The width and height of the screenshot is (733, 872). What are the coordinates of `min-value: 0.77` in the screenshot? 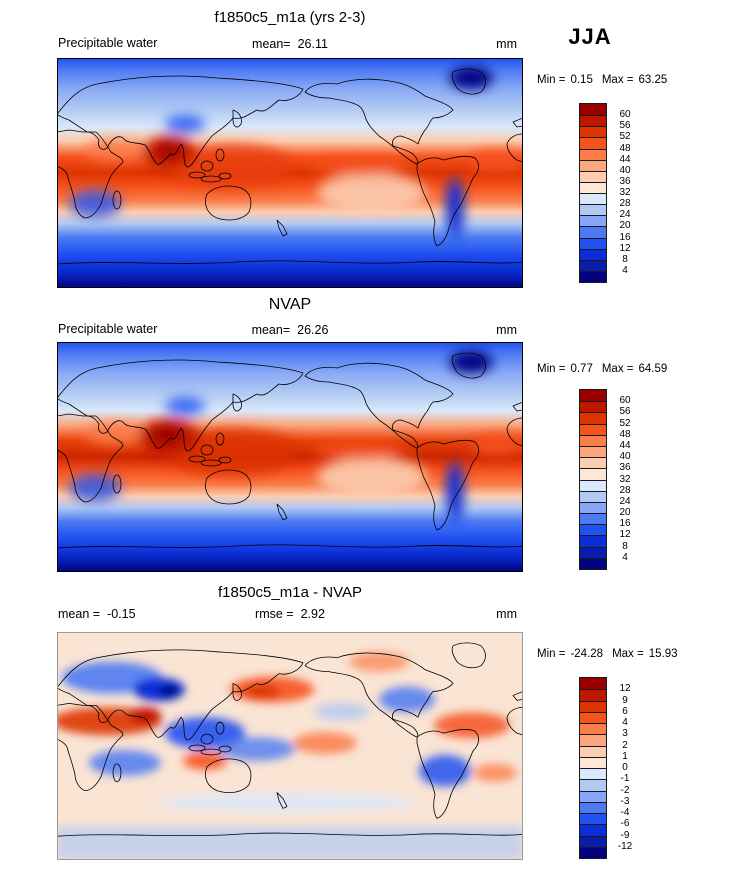 It's located at (581, 369).